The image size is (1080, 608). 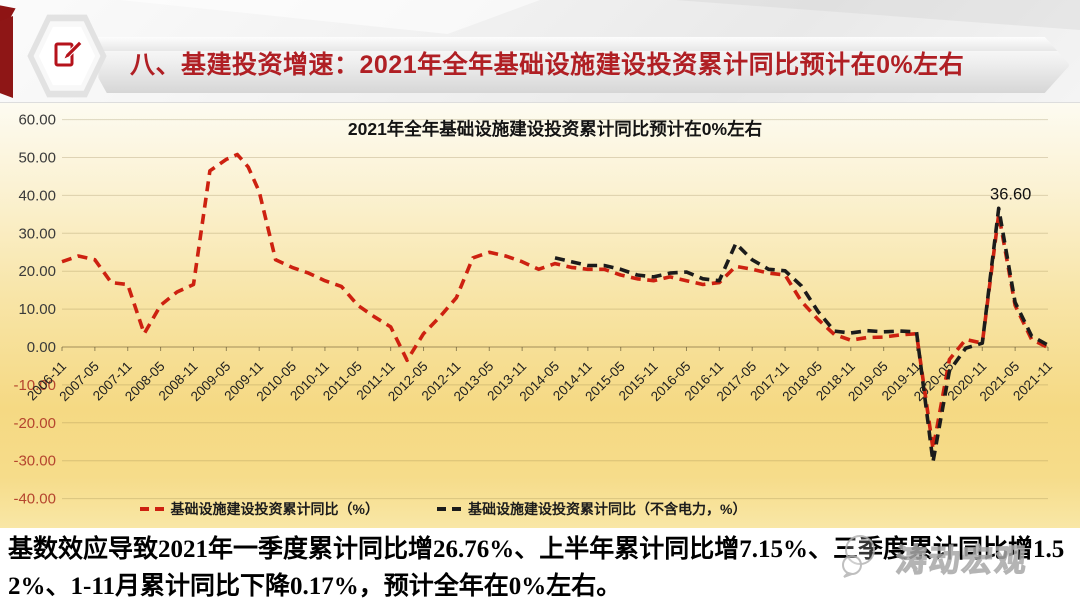 I want to click on y-tick-label: -20.00, so click(x=34, y=423).